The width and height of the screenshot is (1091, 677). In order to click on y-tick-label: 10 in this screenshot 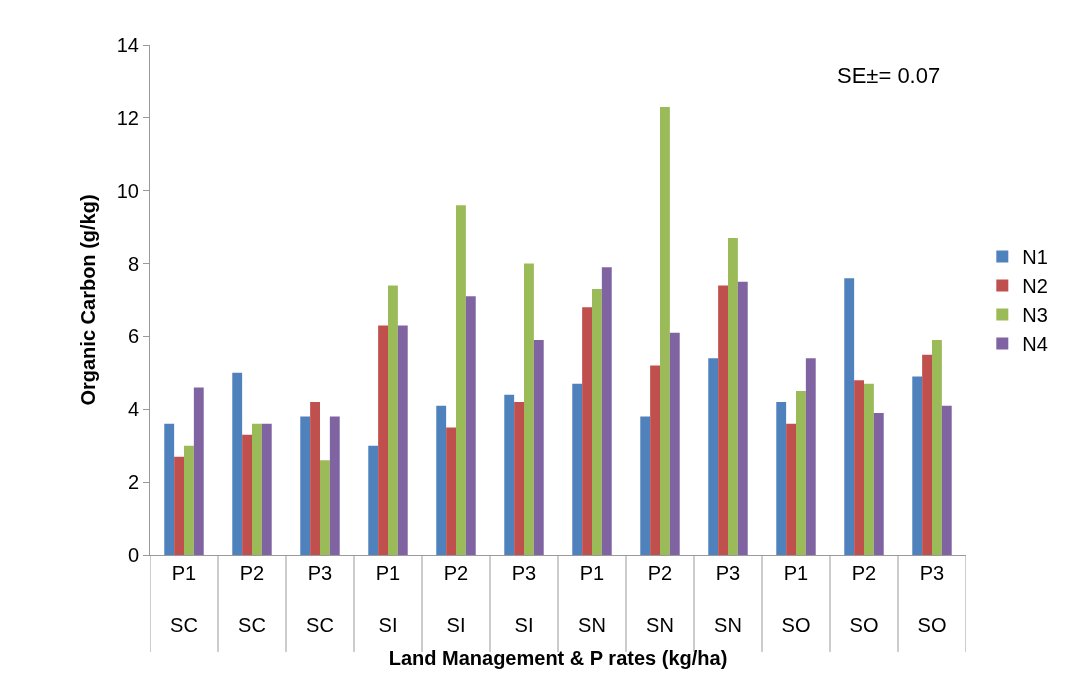, I will do `click(127, 190)`.